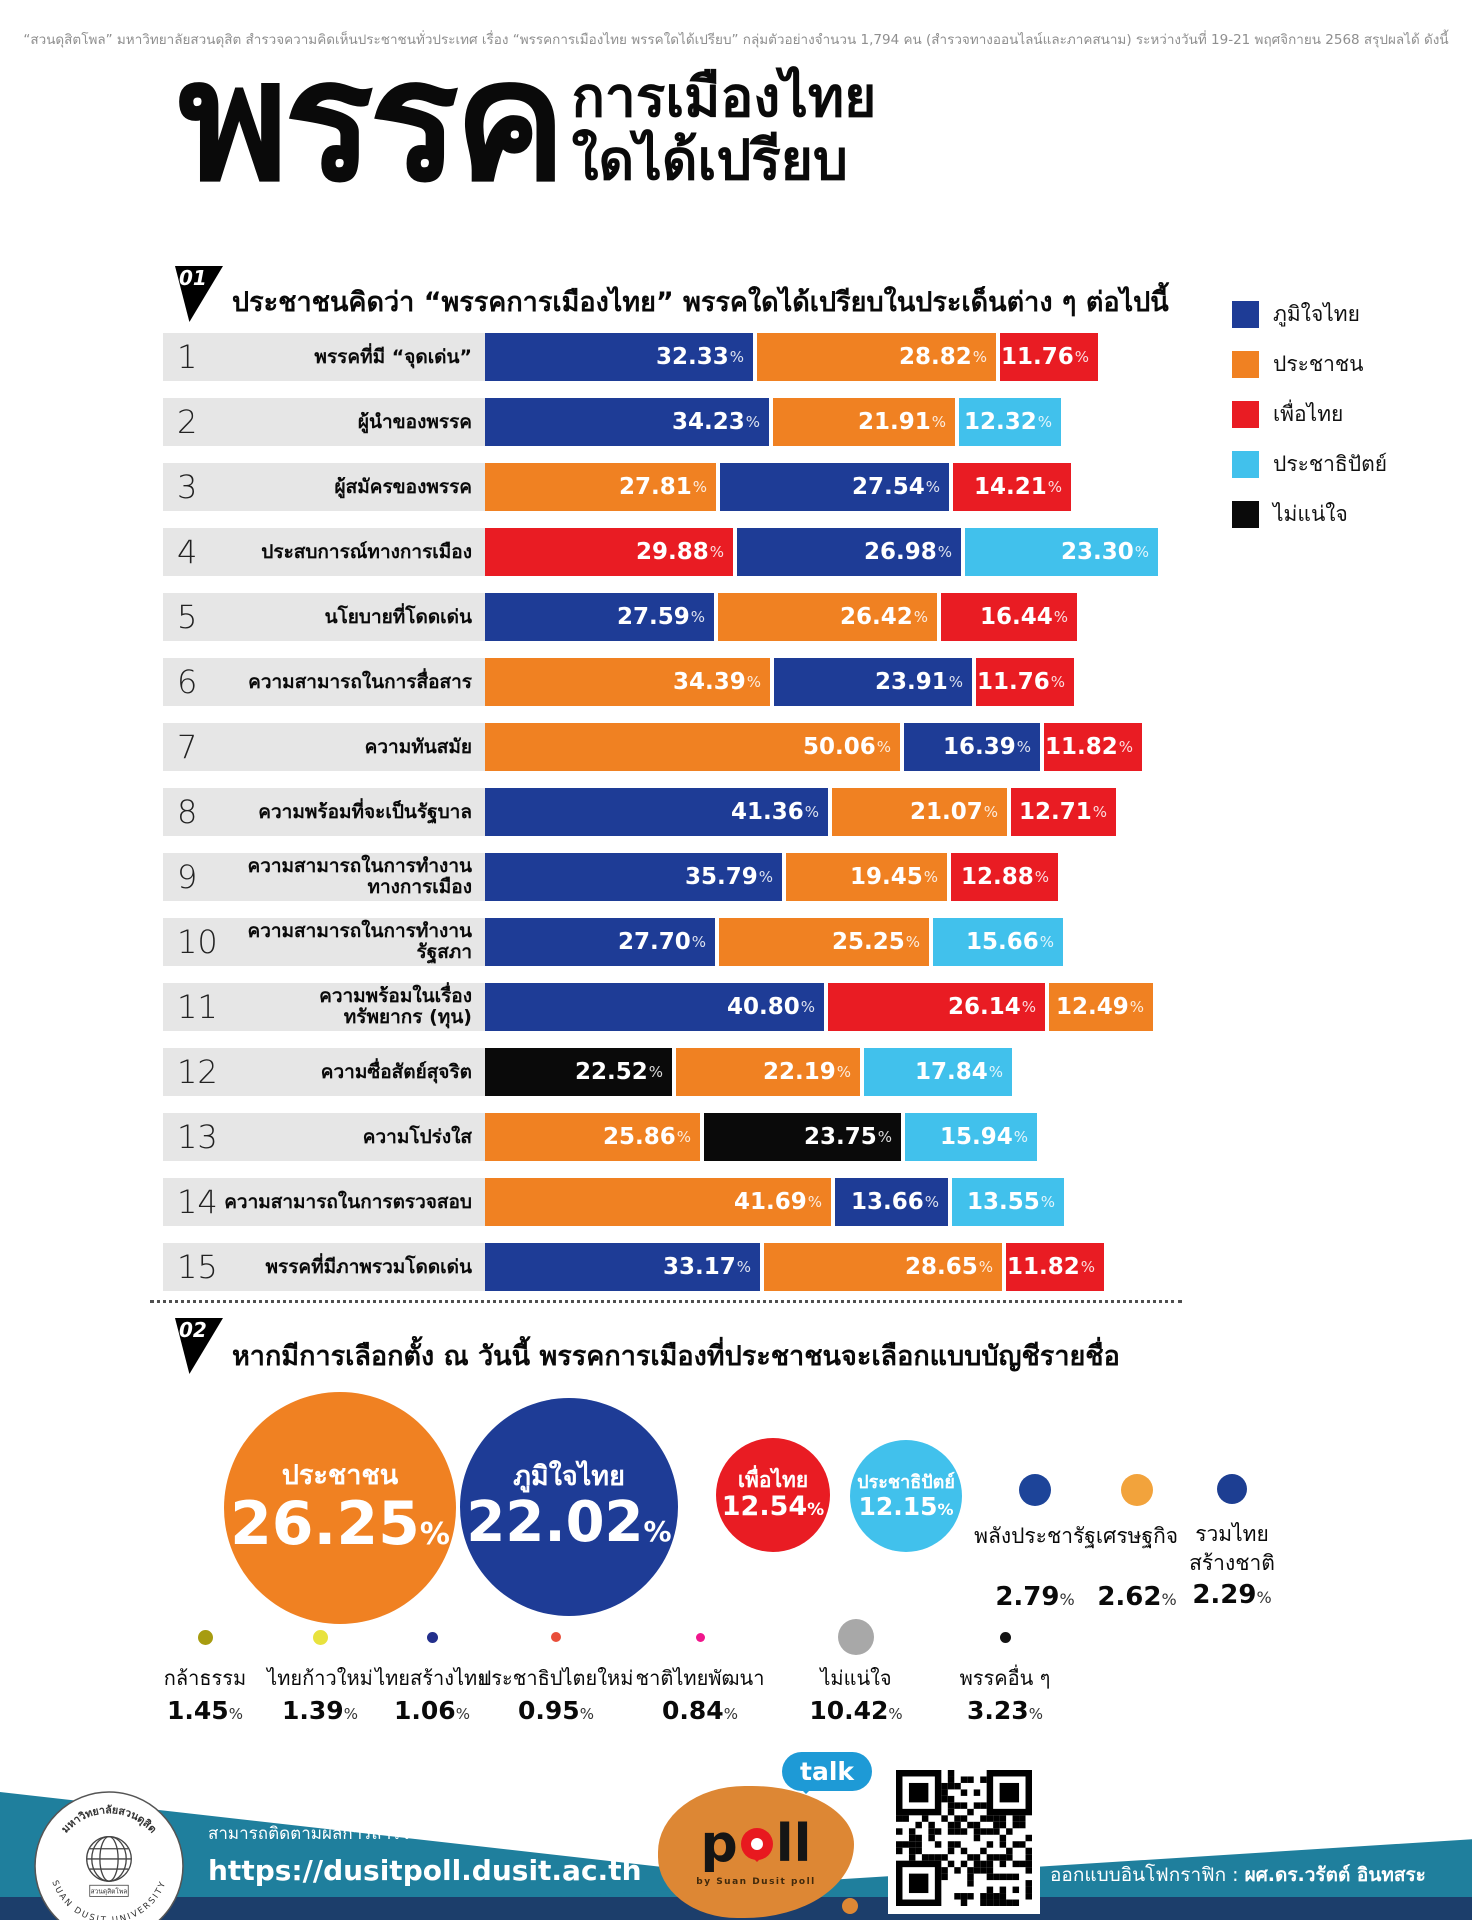 This screenshot has width=1472, height=1920. What do you see at coordinates (791, 357) in the screenshot?
I see `issue-bars: 32.33% 28.82% 11.76%` at bounding box center [791, 357].